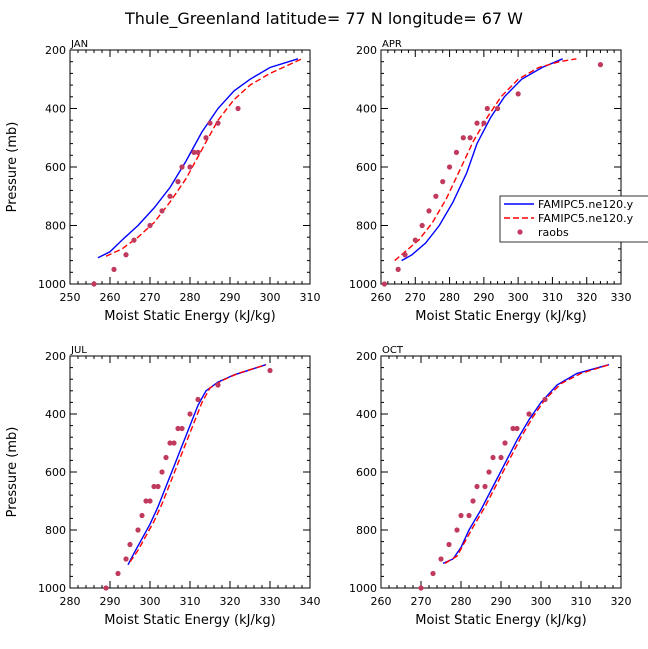 This screenshot has height=649, width=648. I want to click on panel-label: OCT, so click(393, 350).